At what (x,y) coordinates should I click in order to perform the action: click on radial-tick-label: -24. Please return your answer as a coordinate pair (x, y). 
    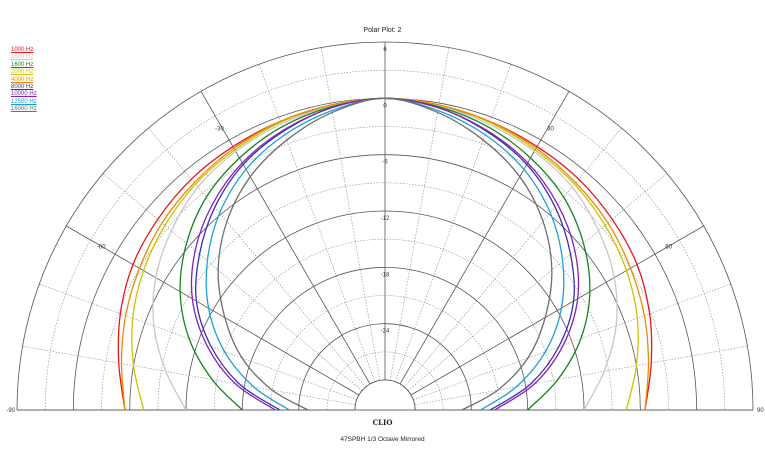
    Looking at the image, I should click on (385, 332).